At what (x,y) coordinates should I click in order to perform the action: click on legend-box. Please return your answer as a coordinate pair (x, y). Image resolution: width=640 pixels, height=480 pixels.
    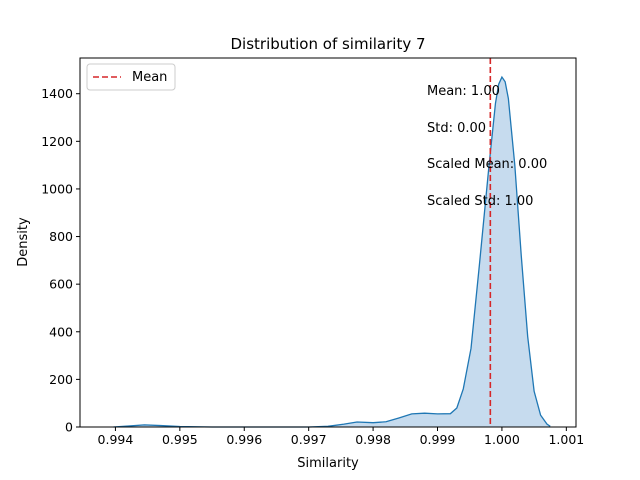
    Looking at the image, I should click on (131, 77).